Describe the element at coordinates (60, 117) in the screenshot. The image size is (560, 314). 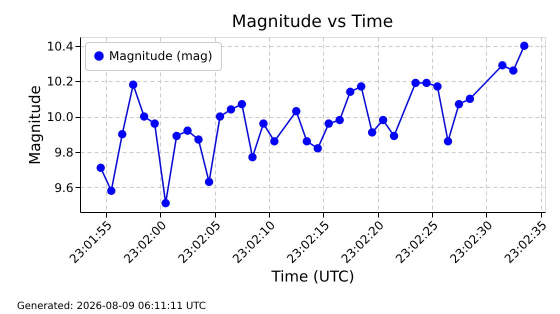
I see `y-tick-label: 10.0` at that location.